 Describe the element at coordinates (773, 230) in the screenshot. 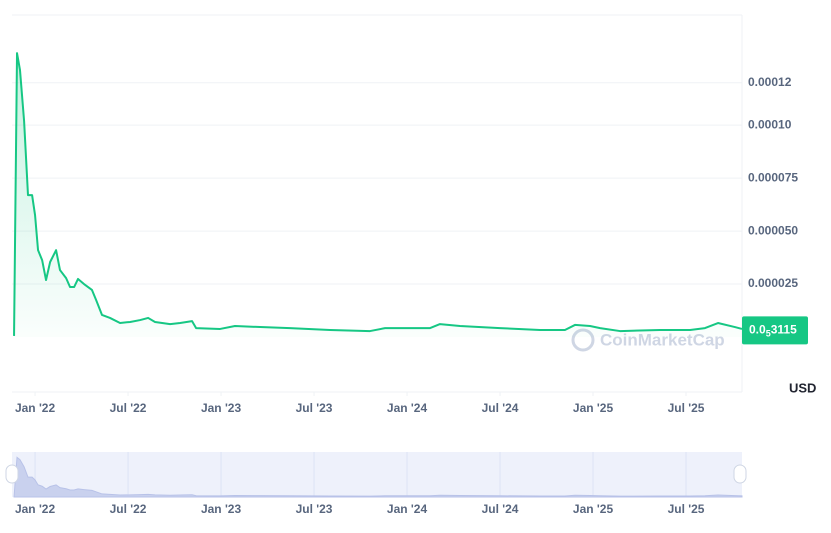

I see `y-tick-label: 0.000050` at that location.